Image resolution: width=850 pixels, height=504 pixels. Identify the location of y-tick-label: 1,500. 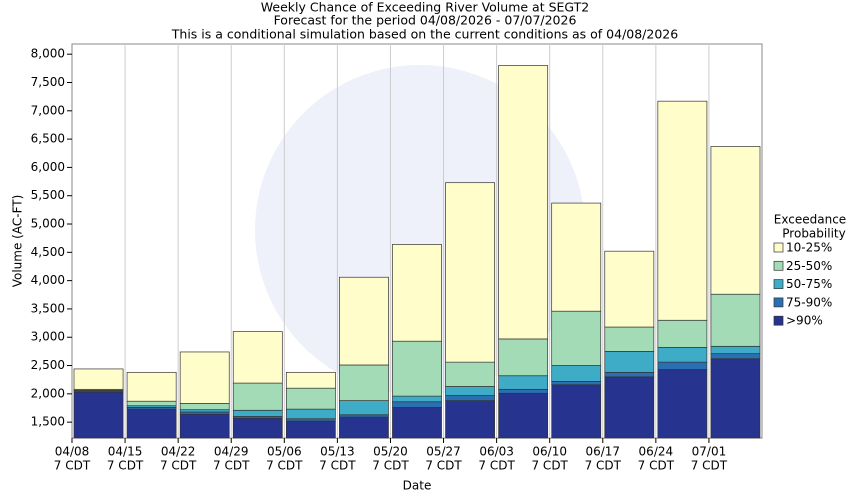
(48, 422).